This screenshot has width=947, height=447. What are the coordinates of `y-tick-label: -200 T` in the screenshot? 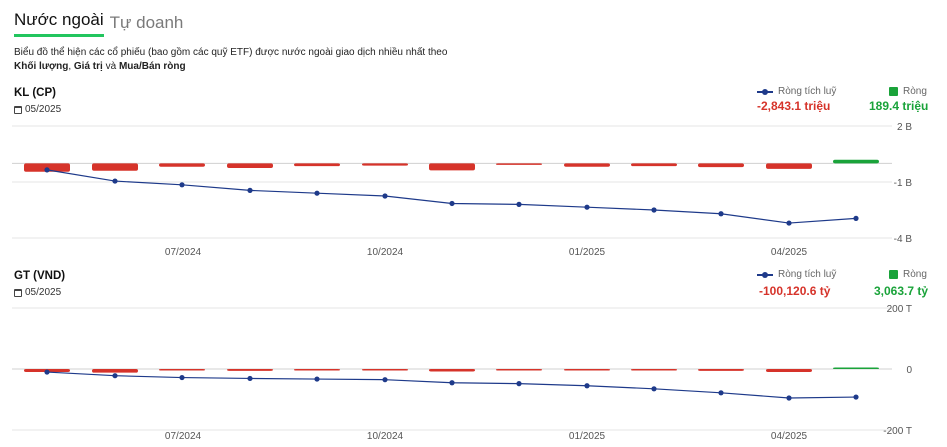 It's located at (897, 431).